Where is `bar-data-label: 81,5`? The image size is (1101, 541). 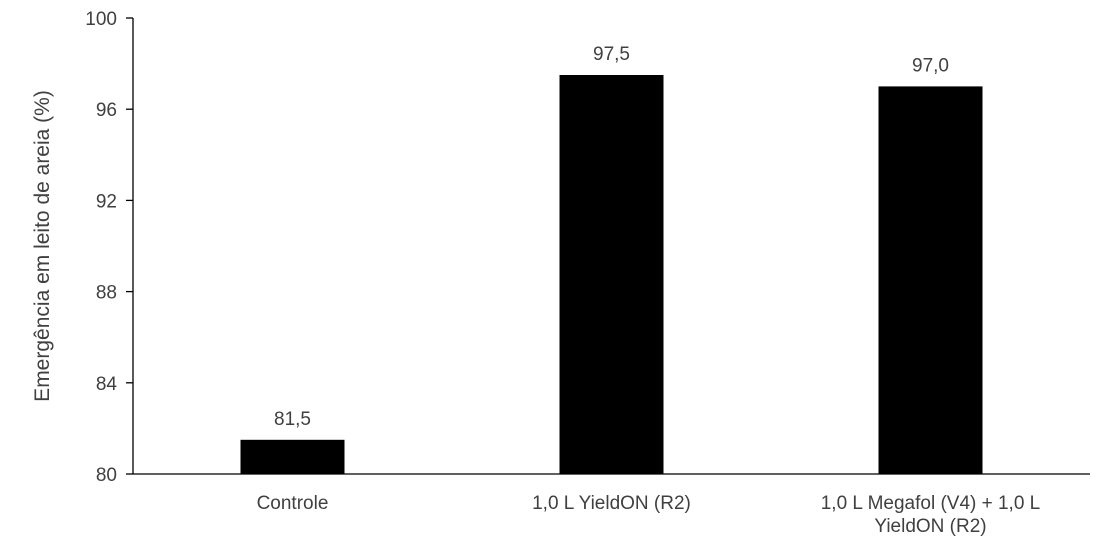
bar-data-label: 81,5 is located at coordinates (292, 419).